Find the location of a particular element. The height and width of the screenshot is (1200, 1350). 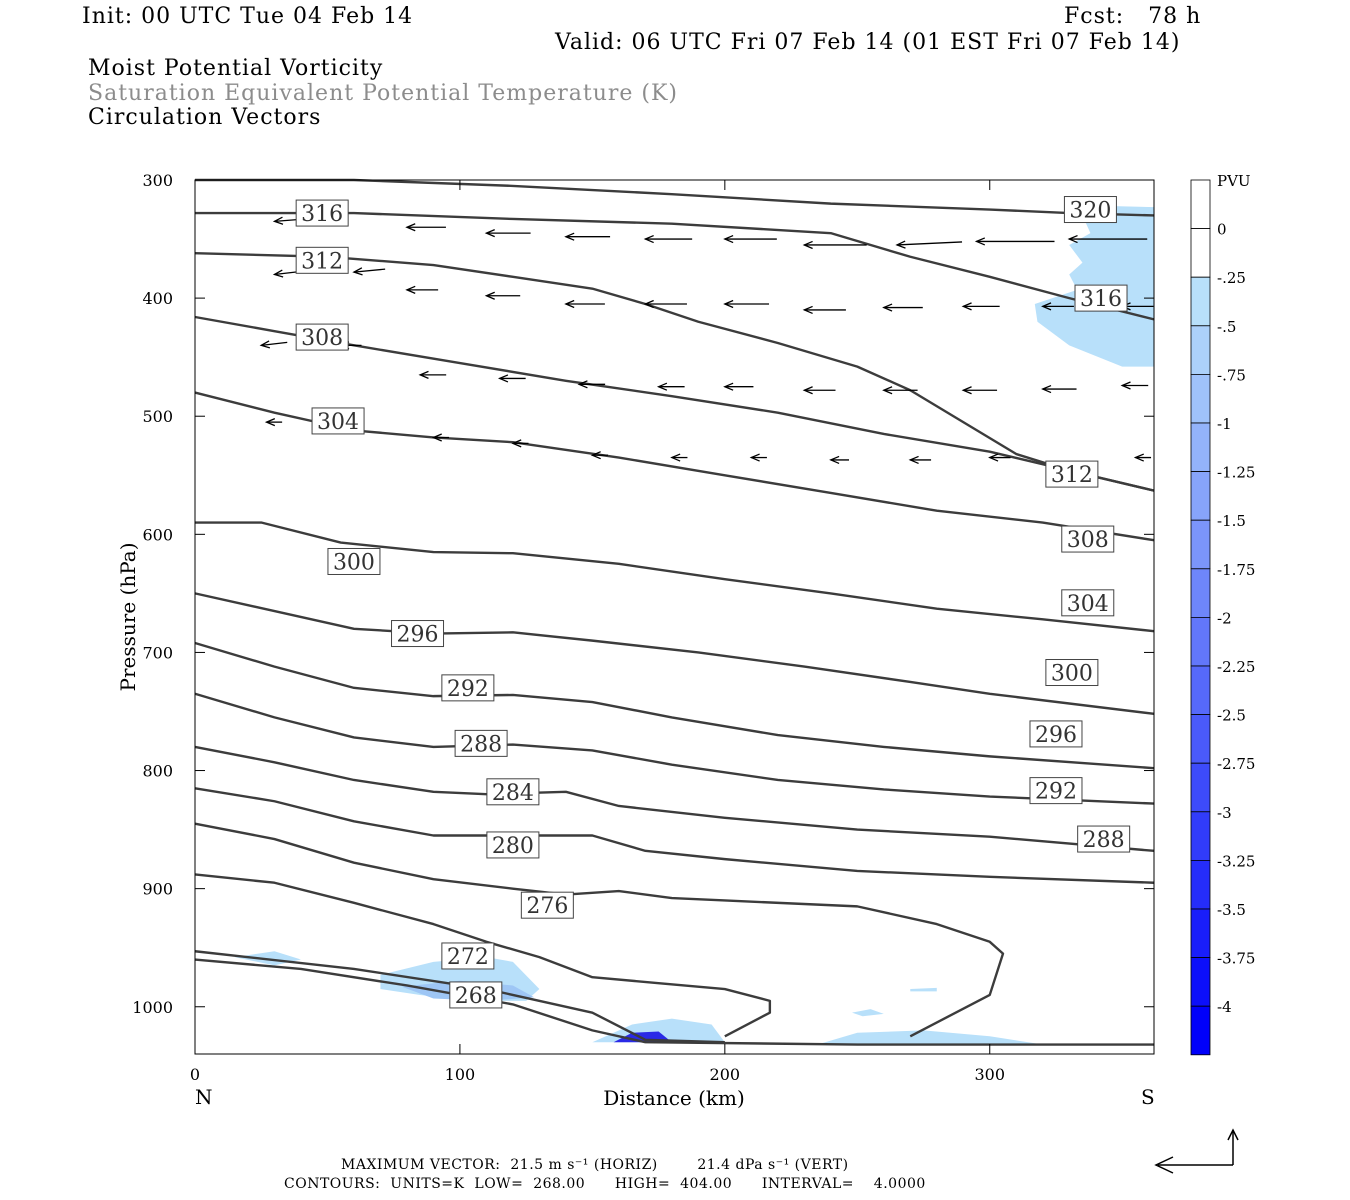

circulation-vectors-layer is located at coordinates (706, 340).